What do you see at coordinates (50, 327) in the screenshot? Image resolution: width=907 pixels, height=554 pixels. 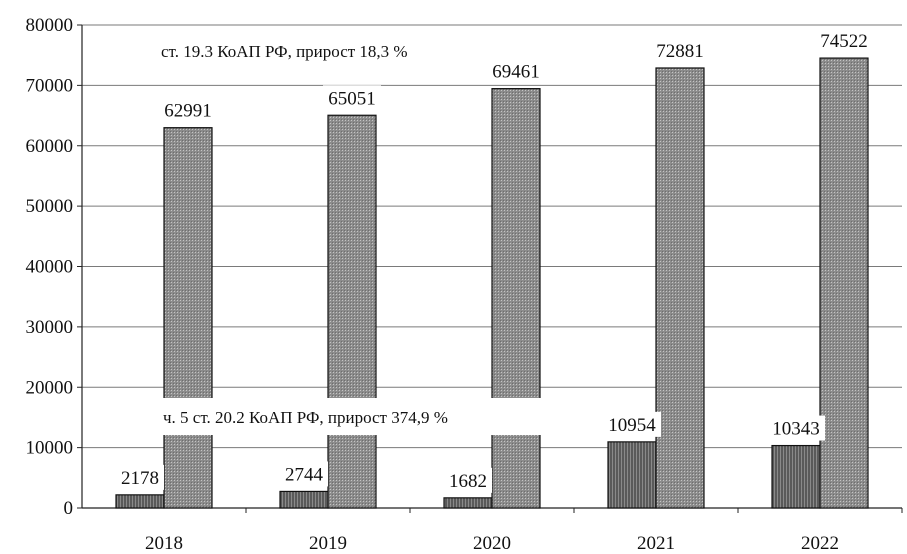 I see `y-tick-label: 30000` at bounding box center [50, 327].